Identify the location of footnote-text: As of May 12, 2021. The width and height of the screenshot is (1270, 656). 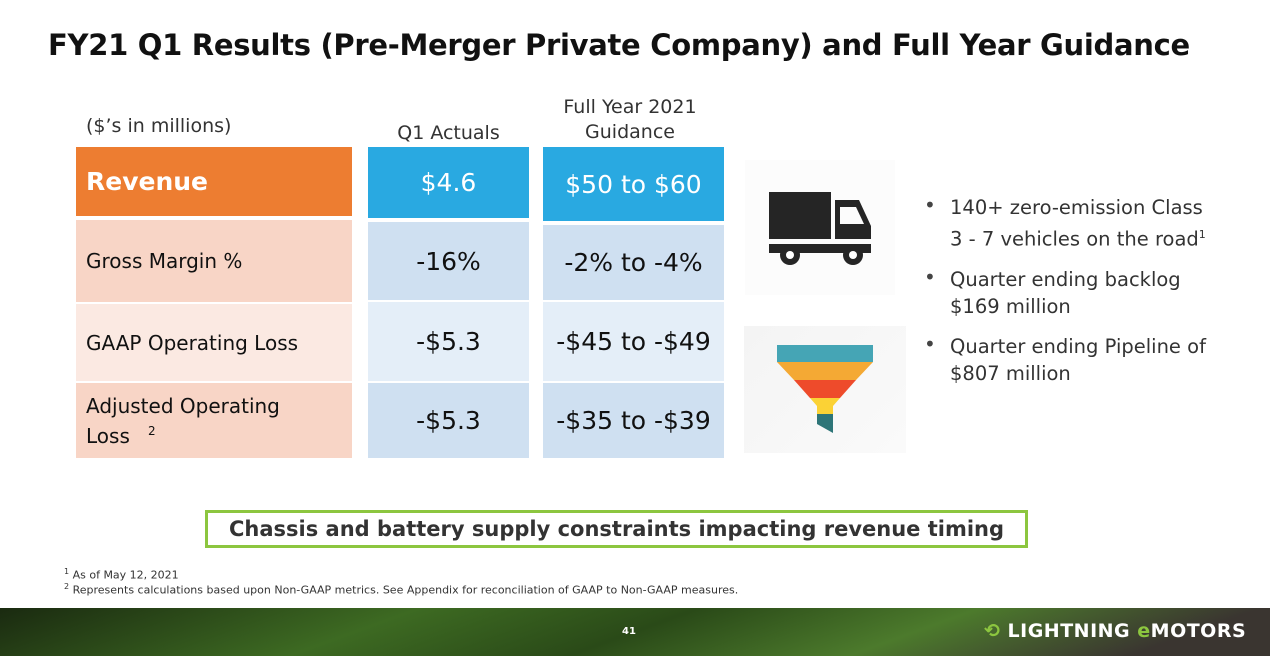
(125, 575).